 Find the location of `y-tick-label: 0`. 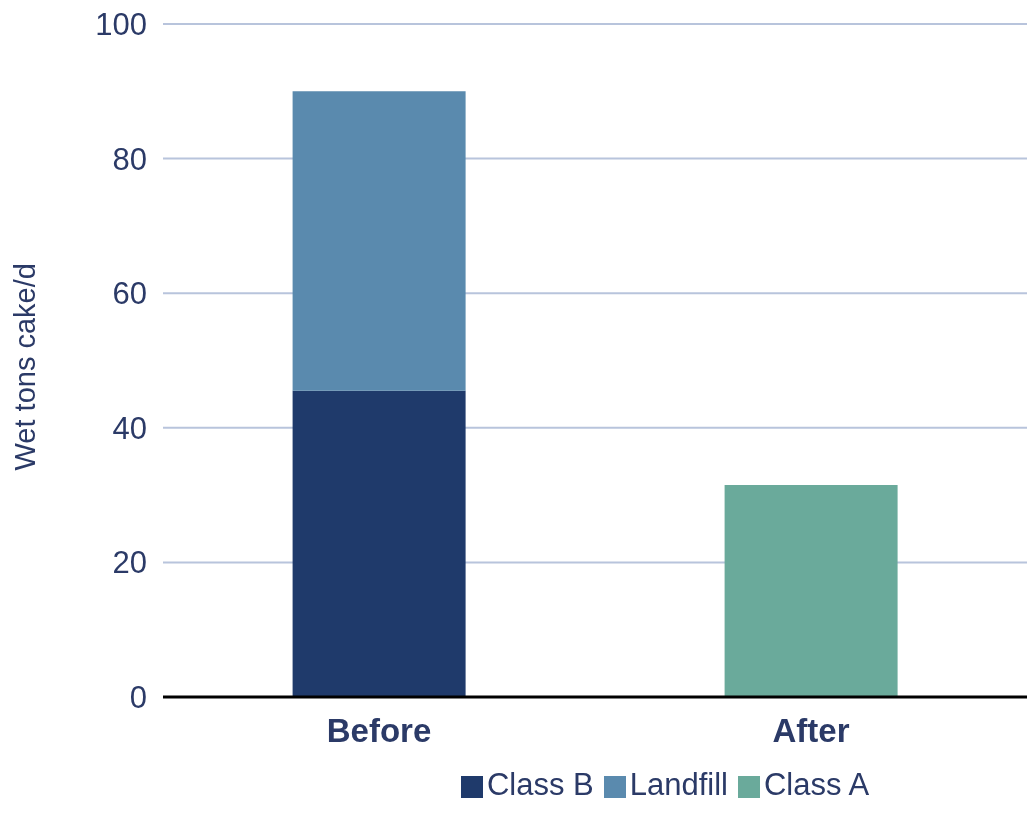

y-tick-label: 0 is located at coordinates (138, 698).